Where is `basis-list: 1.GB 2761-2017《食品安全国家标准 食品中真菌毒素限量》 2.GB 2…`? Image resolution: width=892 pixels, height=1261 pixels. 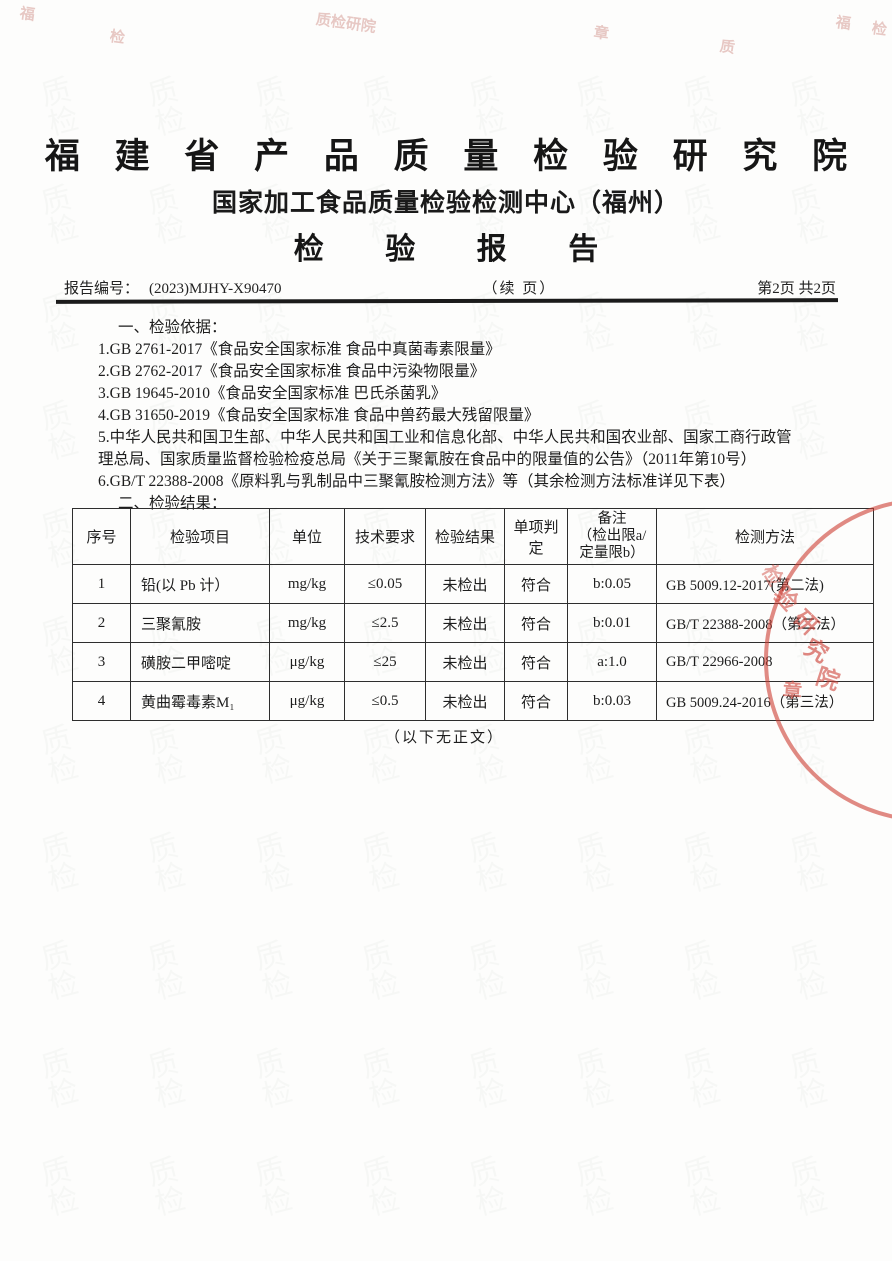
basis-list: 1.GB 2761-2017《食品安全国家标准 食品中真菌毒素限量》 2.GB 2… is located at coordinates (449, 416).